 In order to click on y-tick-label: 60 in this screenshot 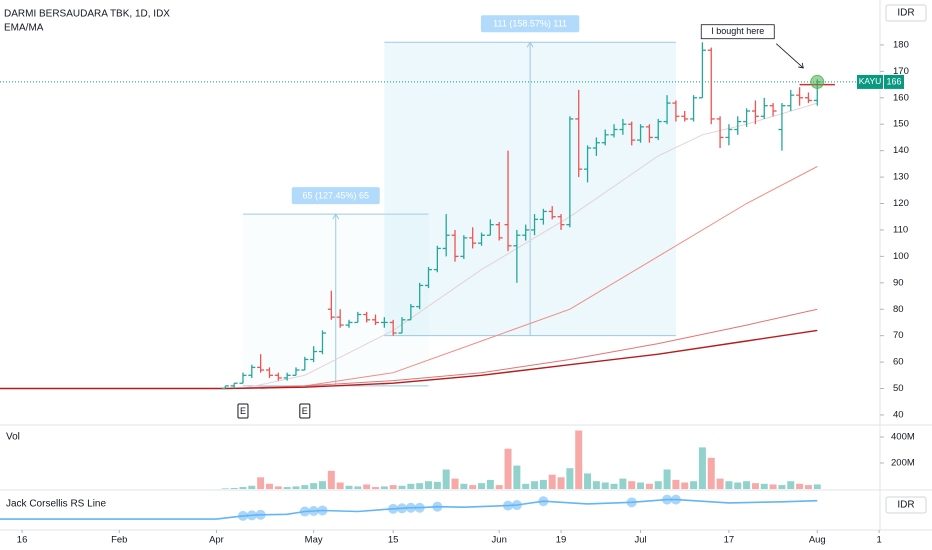, I will do `click(898, 362)`.